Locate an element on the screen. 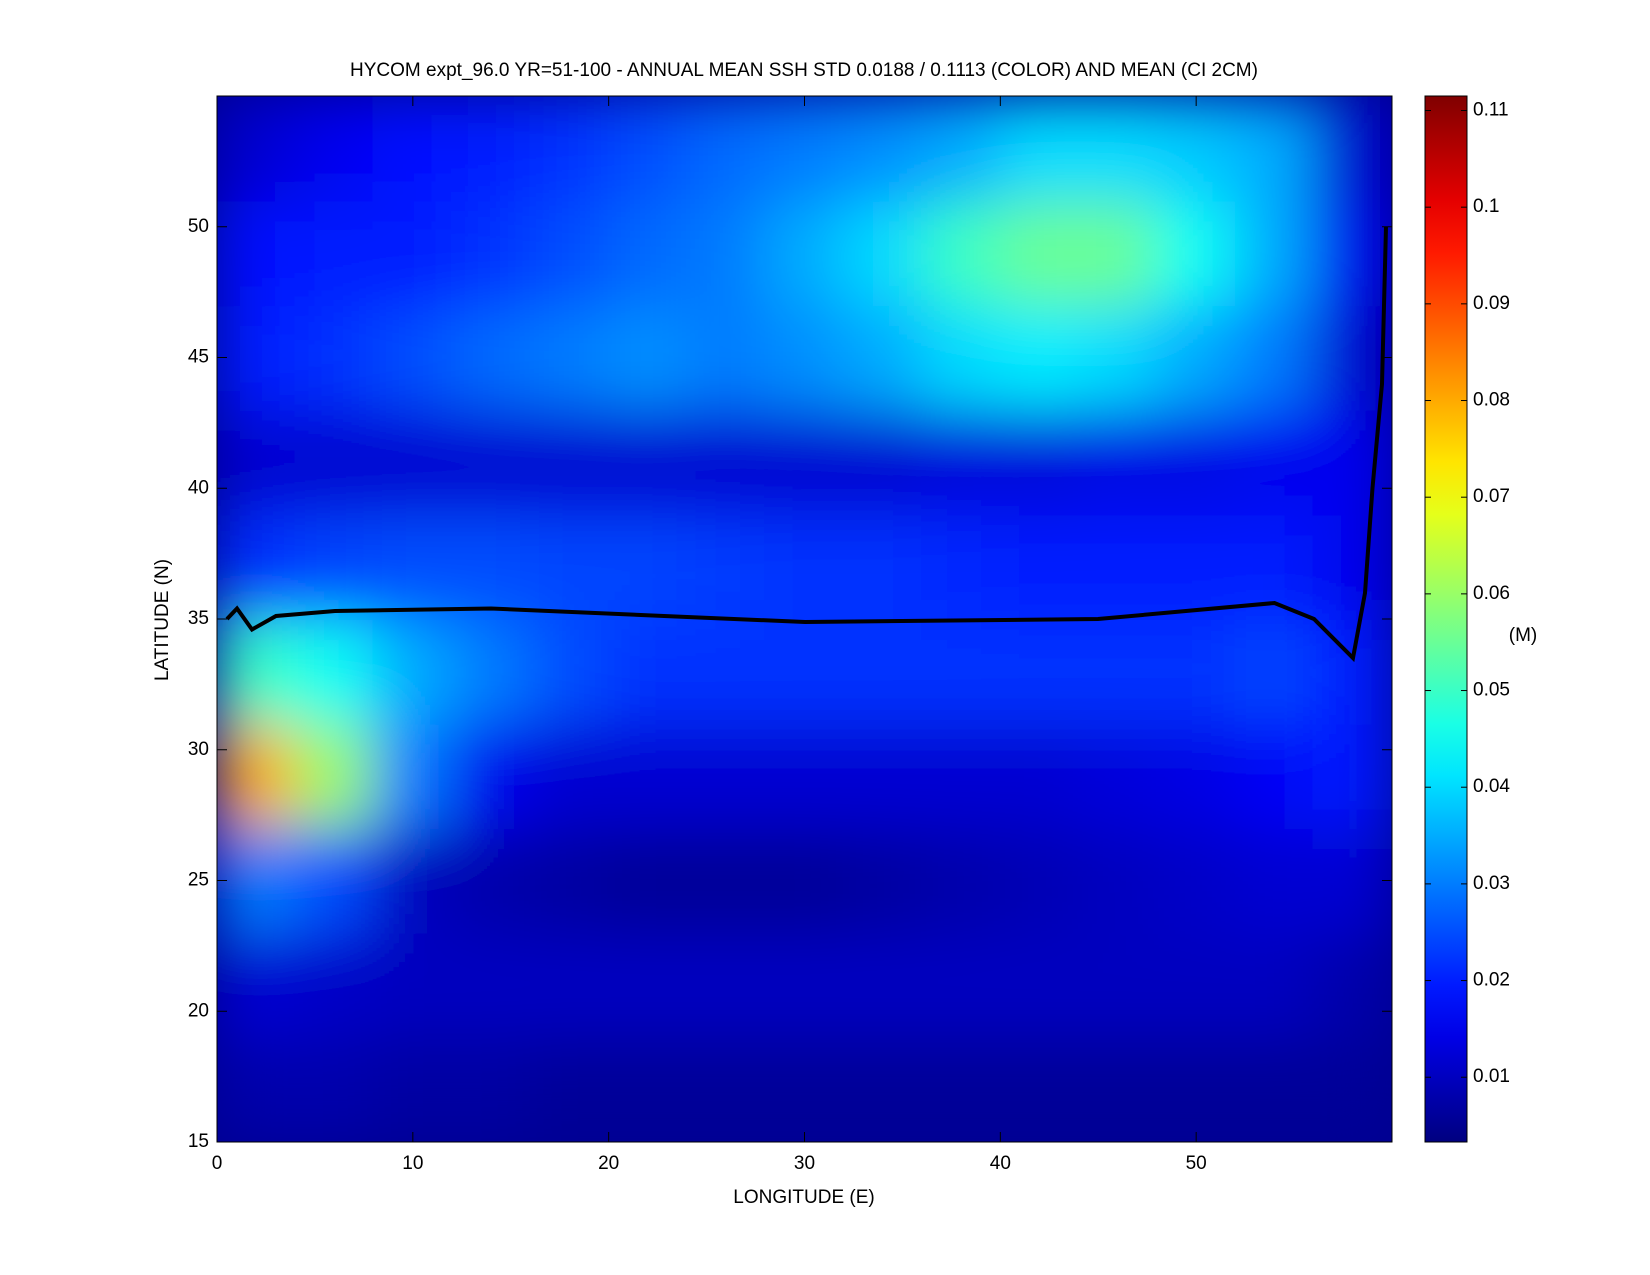 The height and width of the screenshot is (1275, 1650). y-tick-label: 45 is located at coordinates (198, 357).